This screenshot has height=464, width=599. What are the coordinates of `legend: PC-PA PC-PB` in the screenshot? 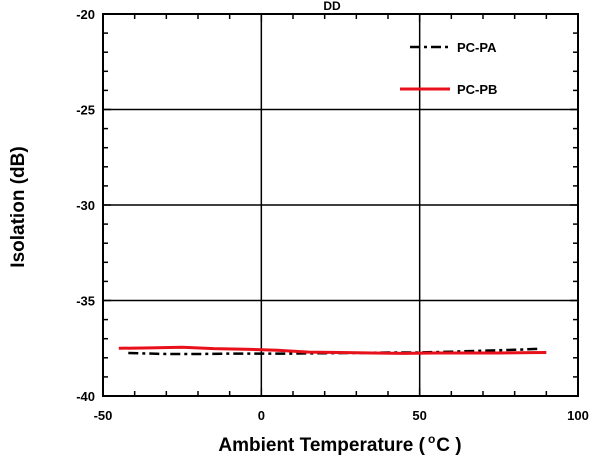 It's located at (448, 68).